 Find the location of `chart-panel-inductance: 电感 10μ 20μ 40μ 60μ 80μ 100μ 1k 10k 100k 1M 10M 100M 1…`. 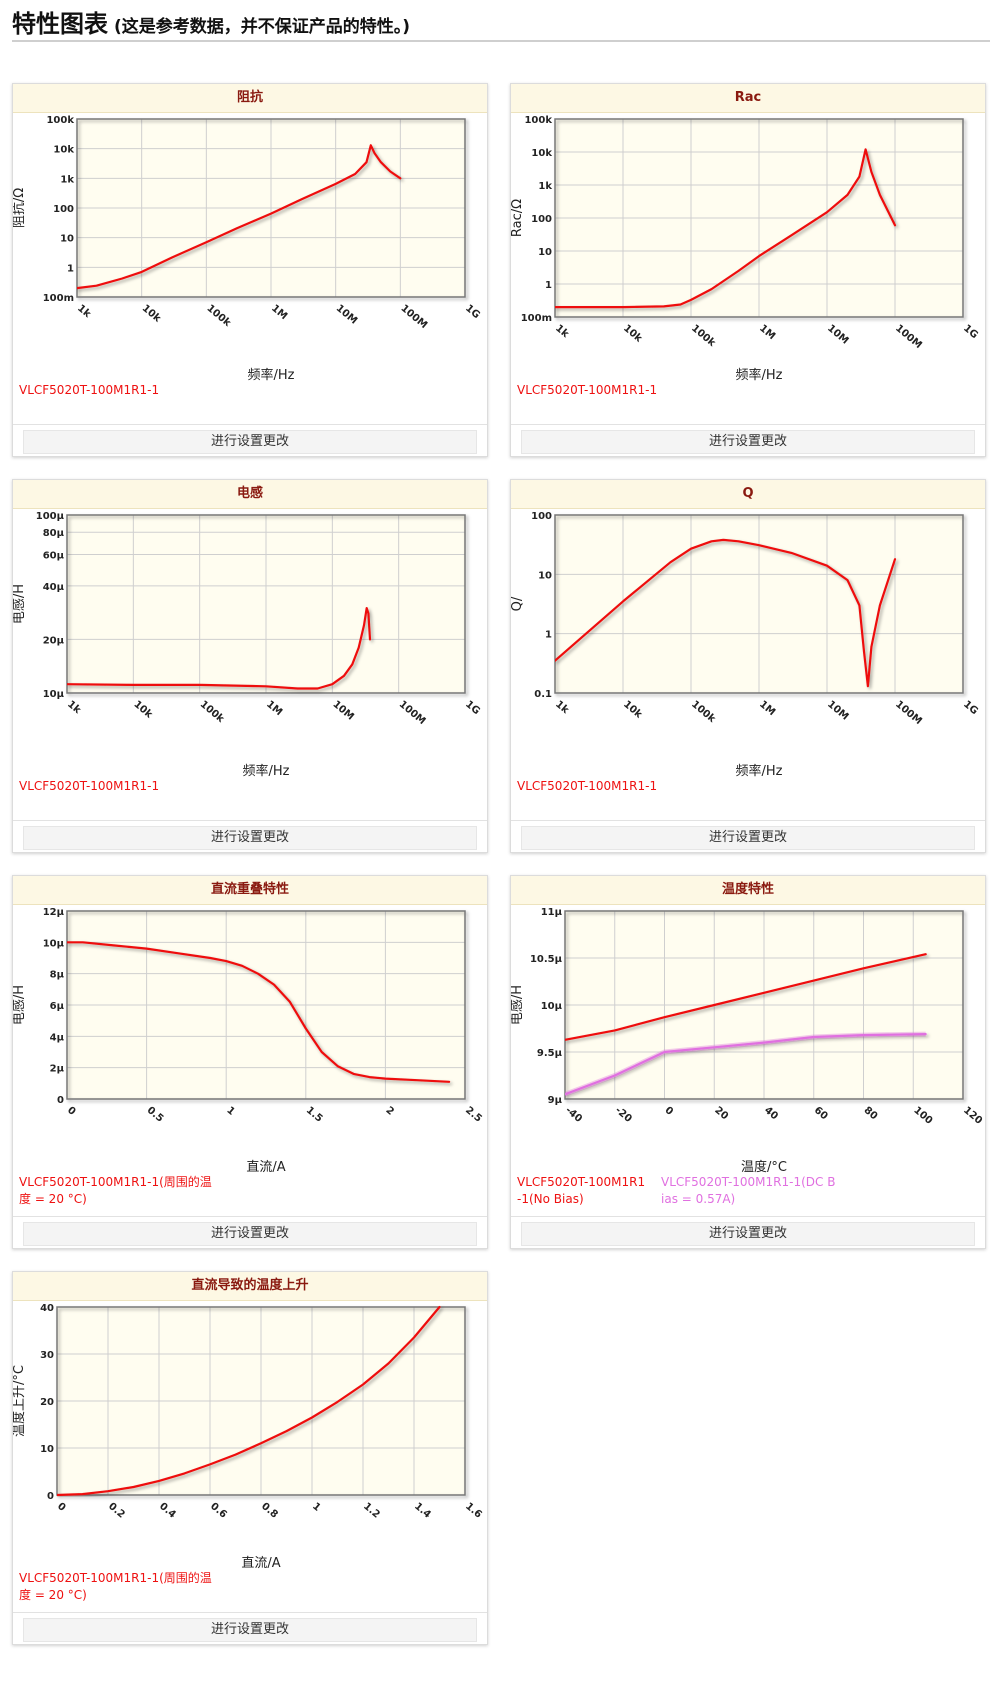

chart-panel-inductance: 电感 10μ 20μ 40μ 60μ 80μ 100μ 1k 10k 100k 1M 10M 100M 1… is located at coordinates (250, 666).